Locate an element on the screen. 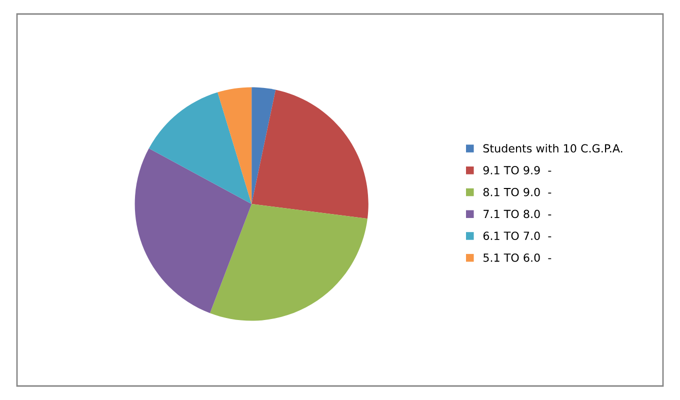 The image size is (680, 400). legend-label: 7.1 TO 8.0 - is located at coordinates (518, 214).